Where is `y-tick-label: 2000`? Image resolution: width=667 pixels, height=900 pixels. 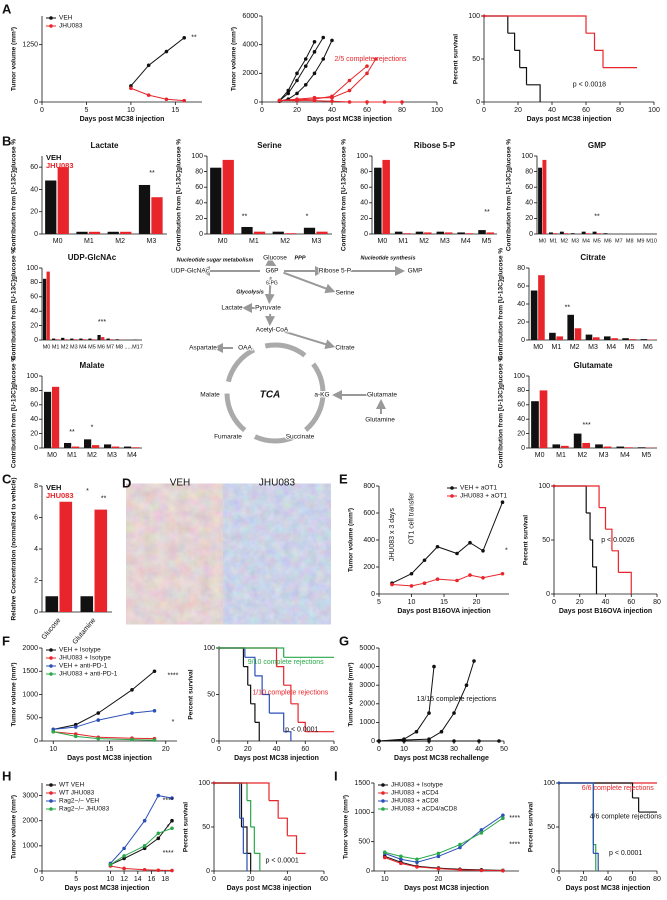
y-tick-label: 2000 is located at coordinates (30, 648).